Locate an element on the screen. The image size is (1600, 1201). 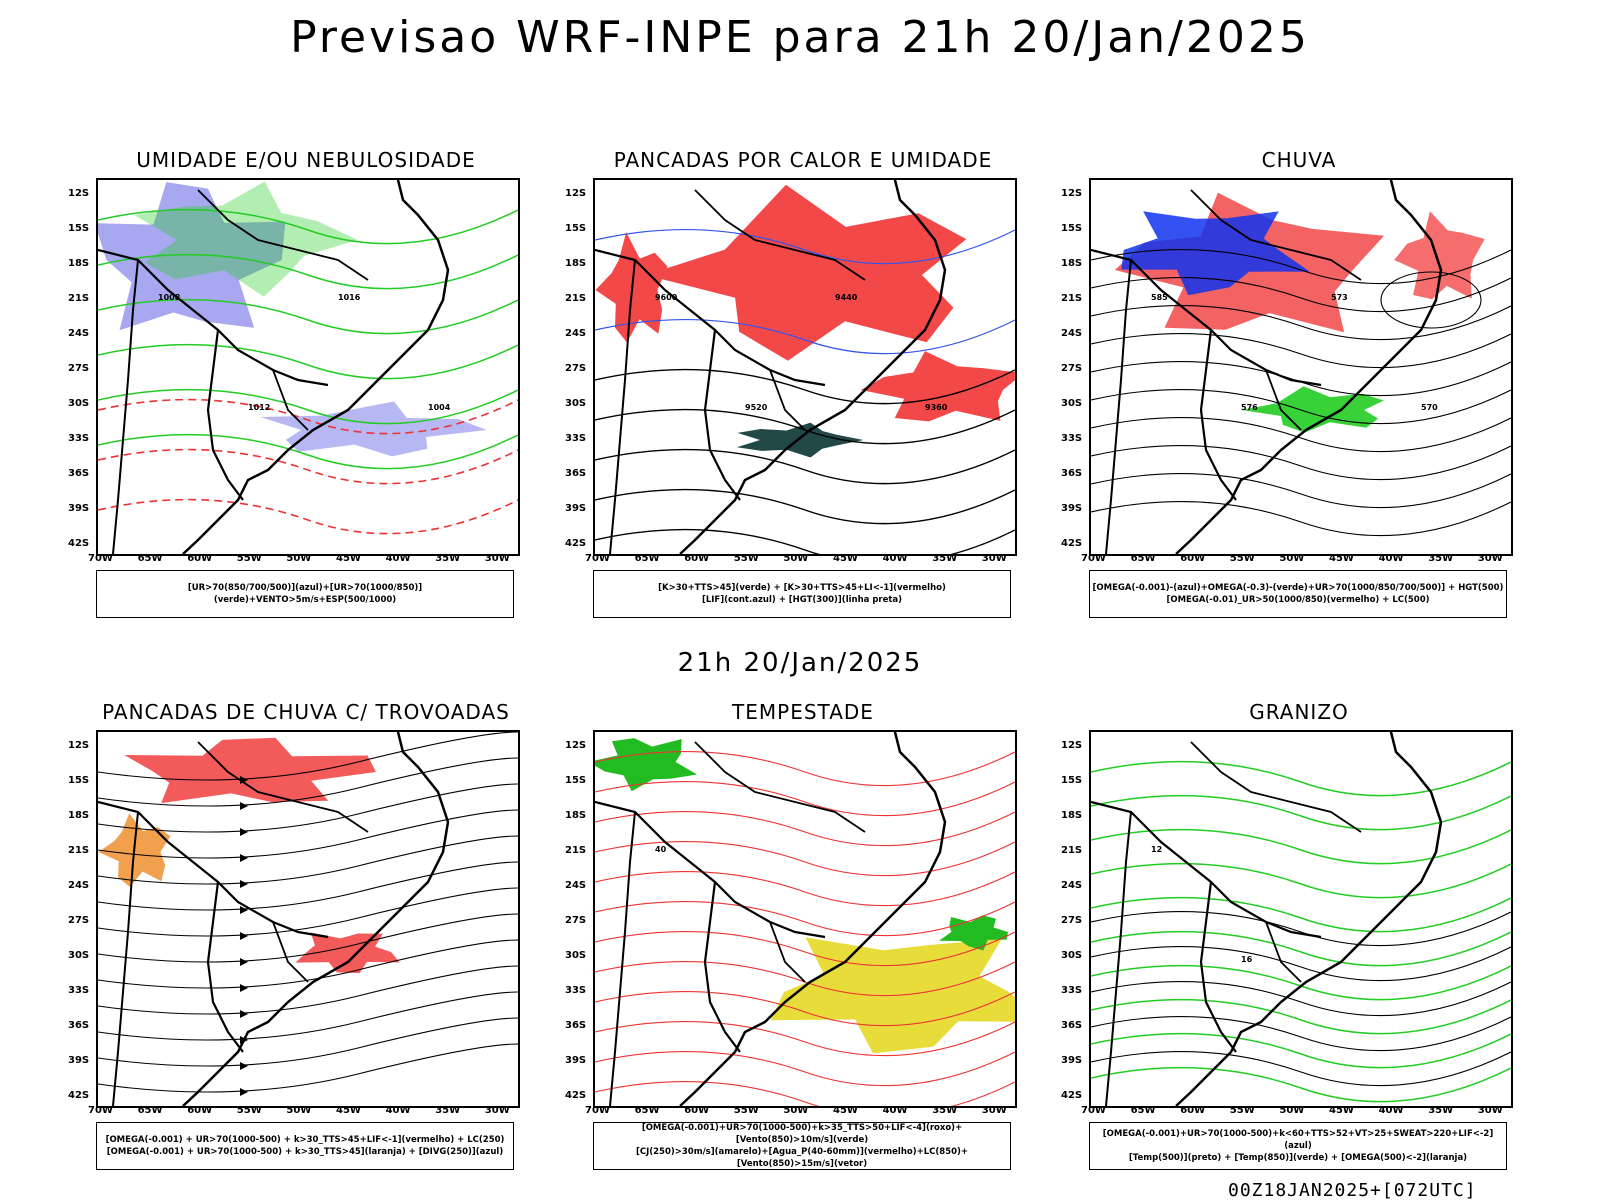
contour-label: 12 is located at coordinates (1156, 849).